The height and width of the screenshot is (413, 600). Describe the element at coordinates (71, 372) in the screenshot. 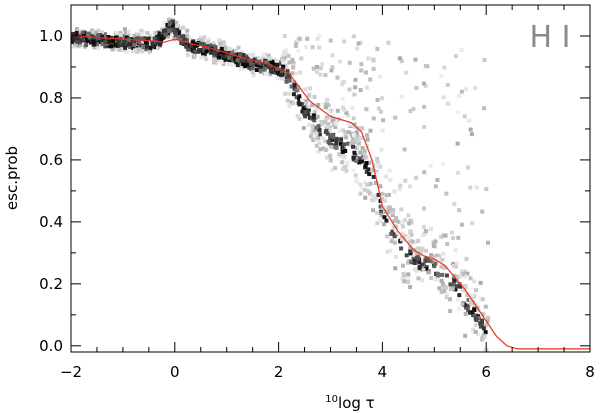

I see `x-tick-label: −2` at that location.